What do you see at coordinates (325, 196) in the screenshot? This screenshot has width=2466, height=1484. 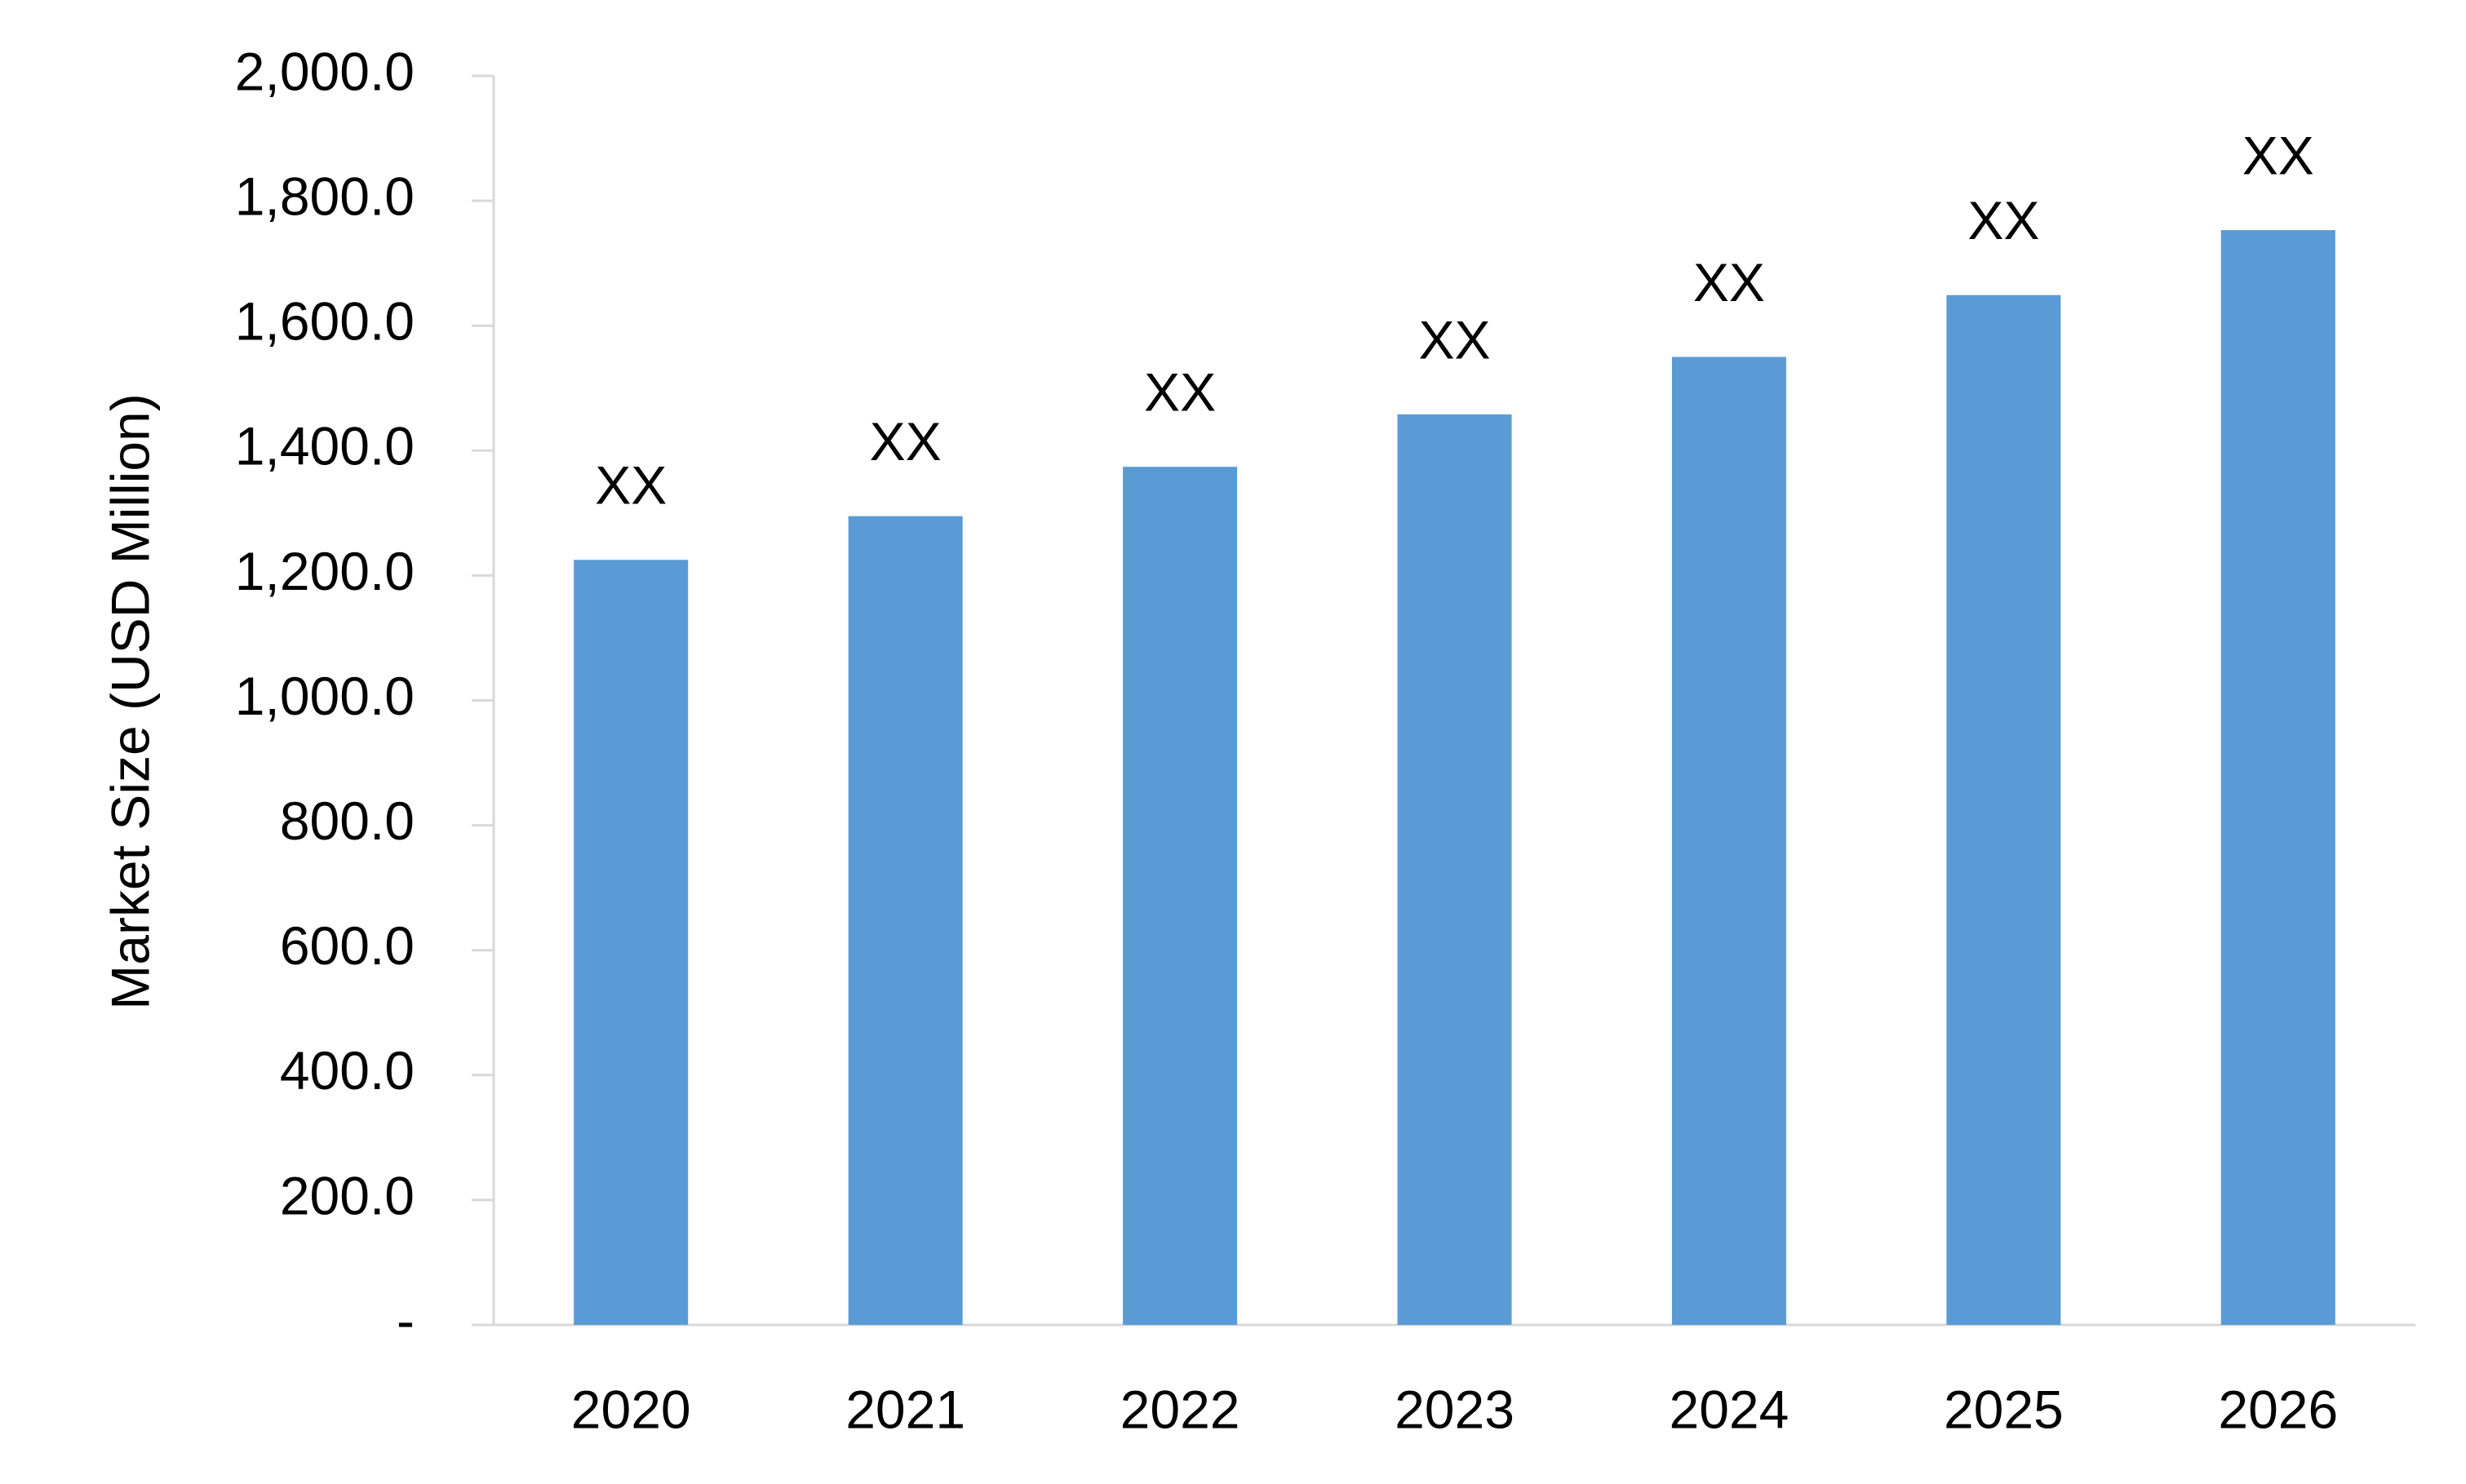 I see `y-tick-label: 1,800.0` at bounding box center [325, 196].